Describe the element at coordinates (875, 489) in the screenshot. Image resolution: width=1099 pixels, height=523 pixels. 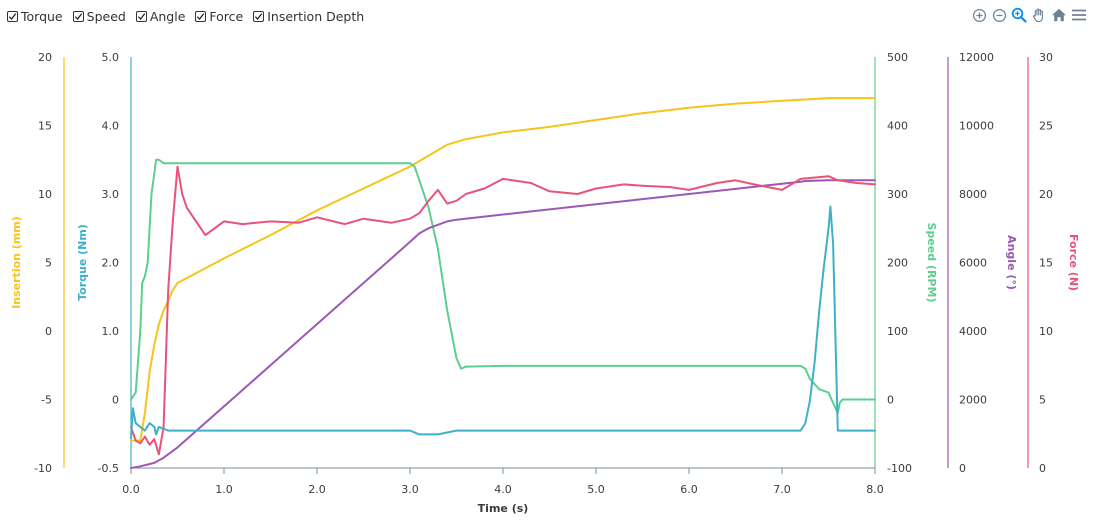
I see `x-tick-label: 8.0` at that location.